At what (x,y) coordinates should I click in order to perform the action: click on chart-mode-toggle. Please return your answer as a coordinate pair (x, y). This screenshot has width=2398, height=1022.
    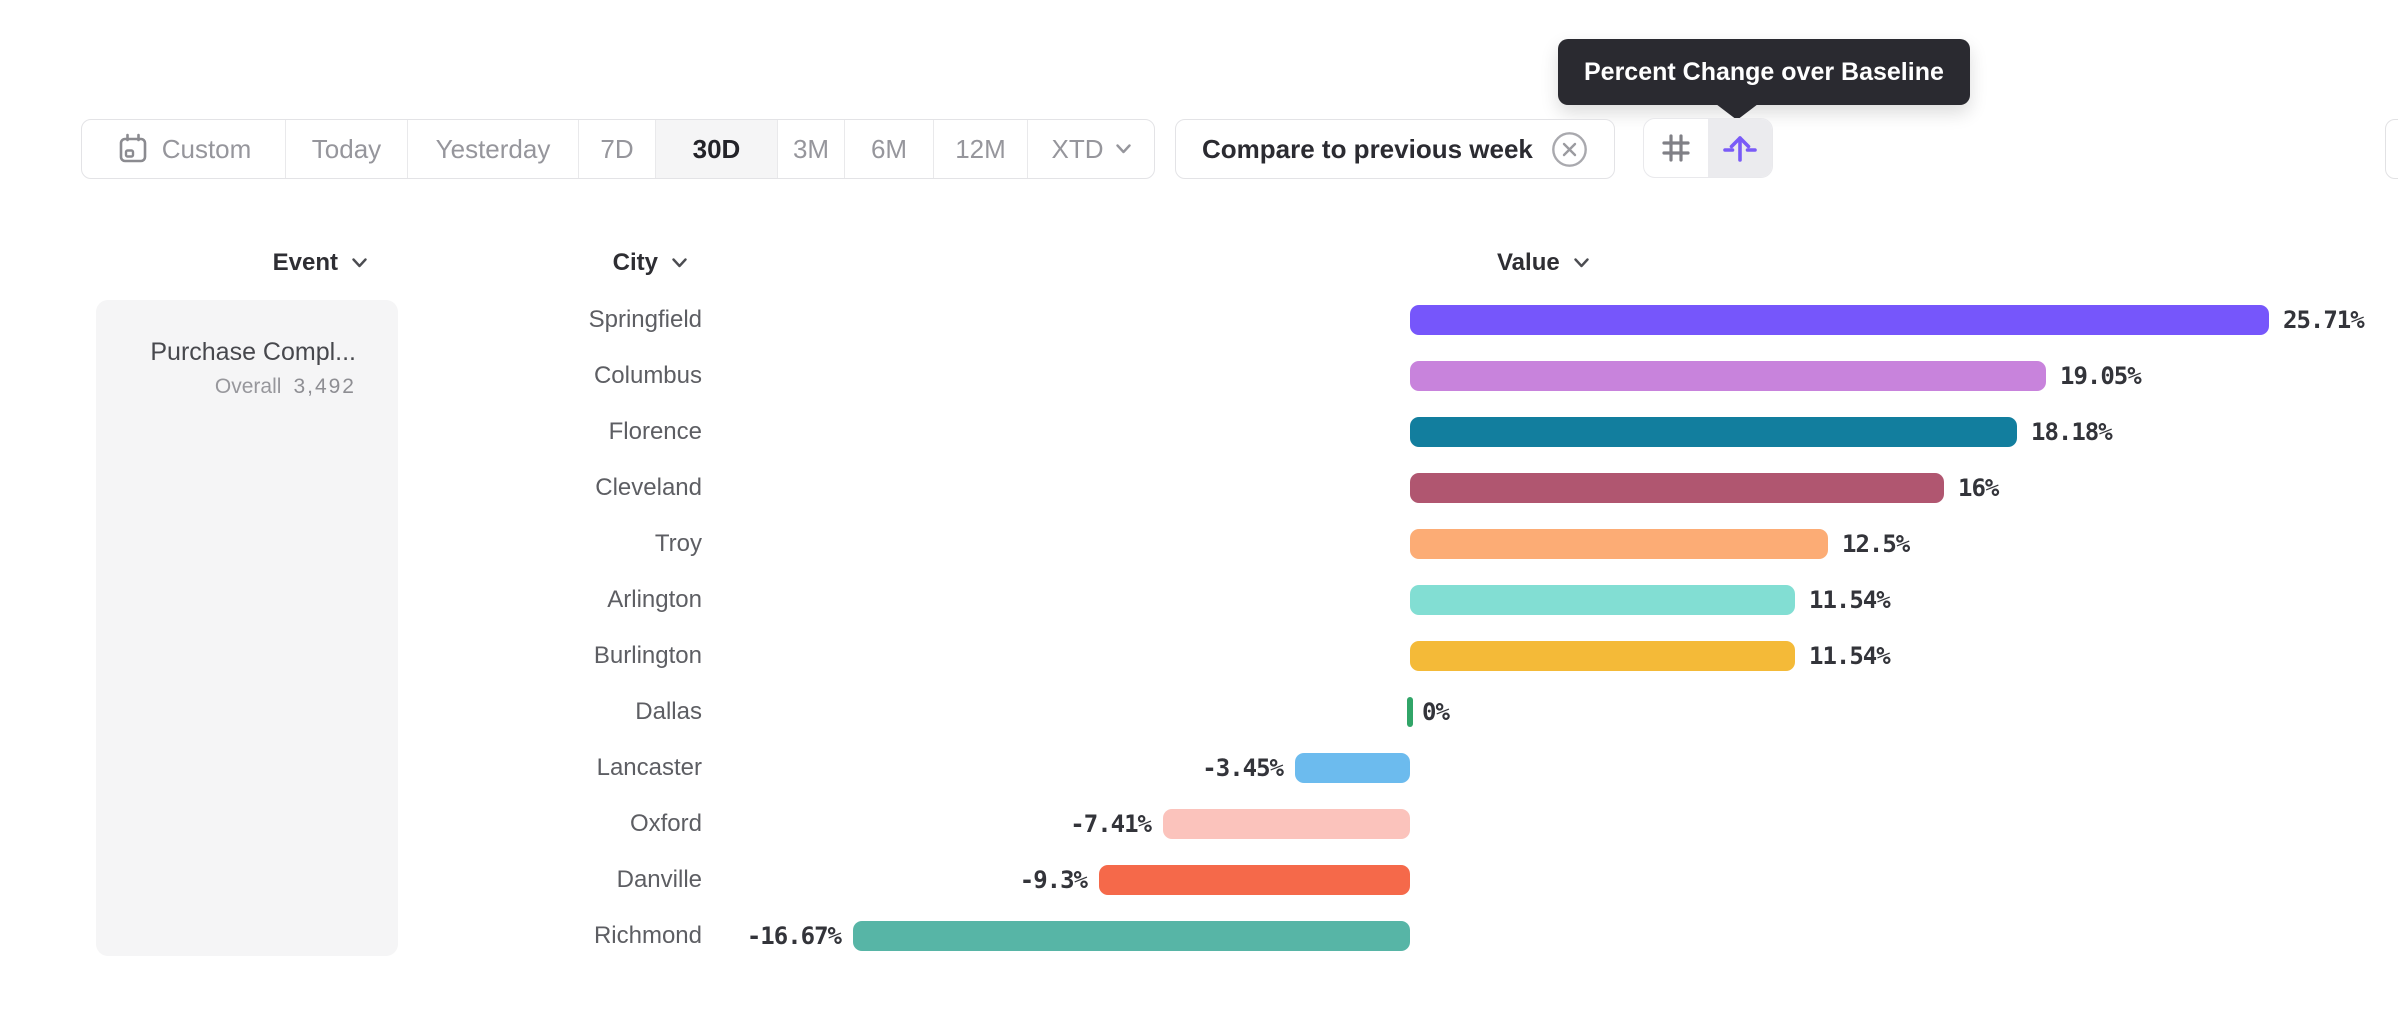
    Looking at the image, I should click on (1708, 148).